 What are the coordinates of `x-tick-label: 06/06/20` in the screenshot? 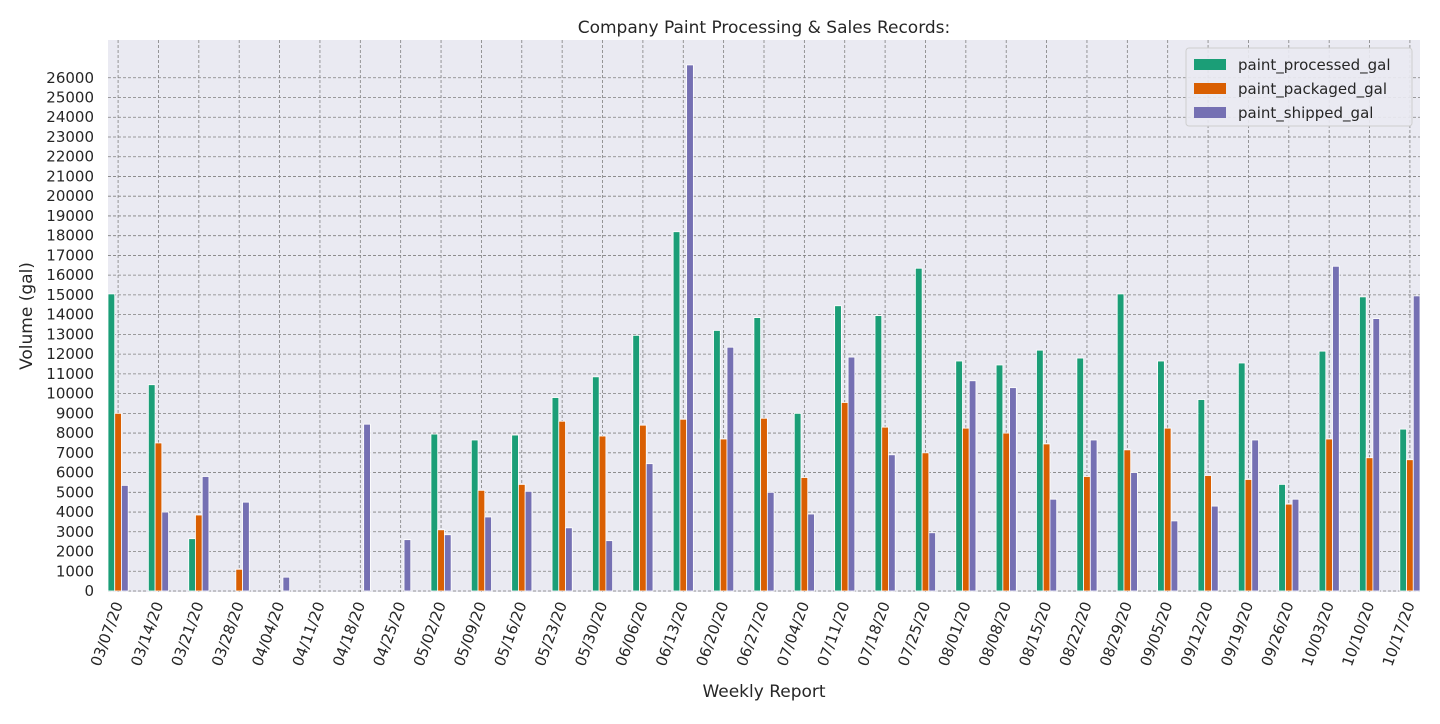 It's located at (632, 633).